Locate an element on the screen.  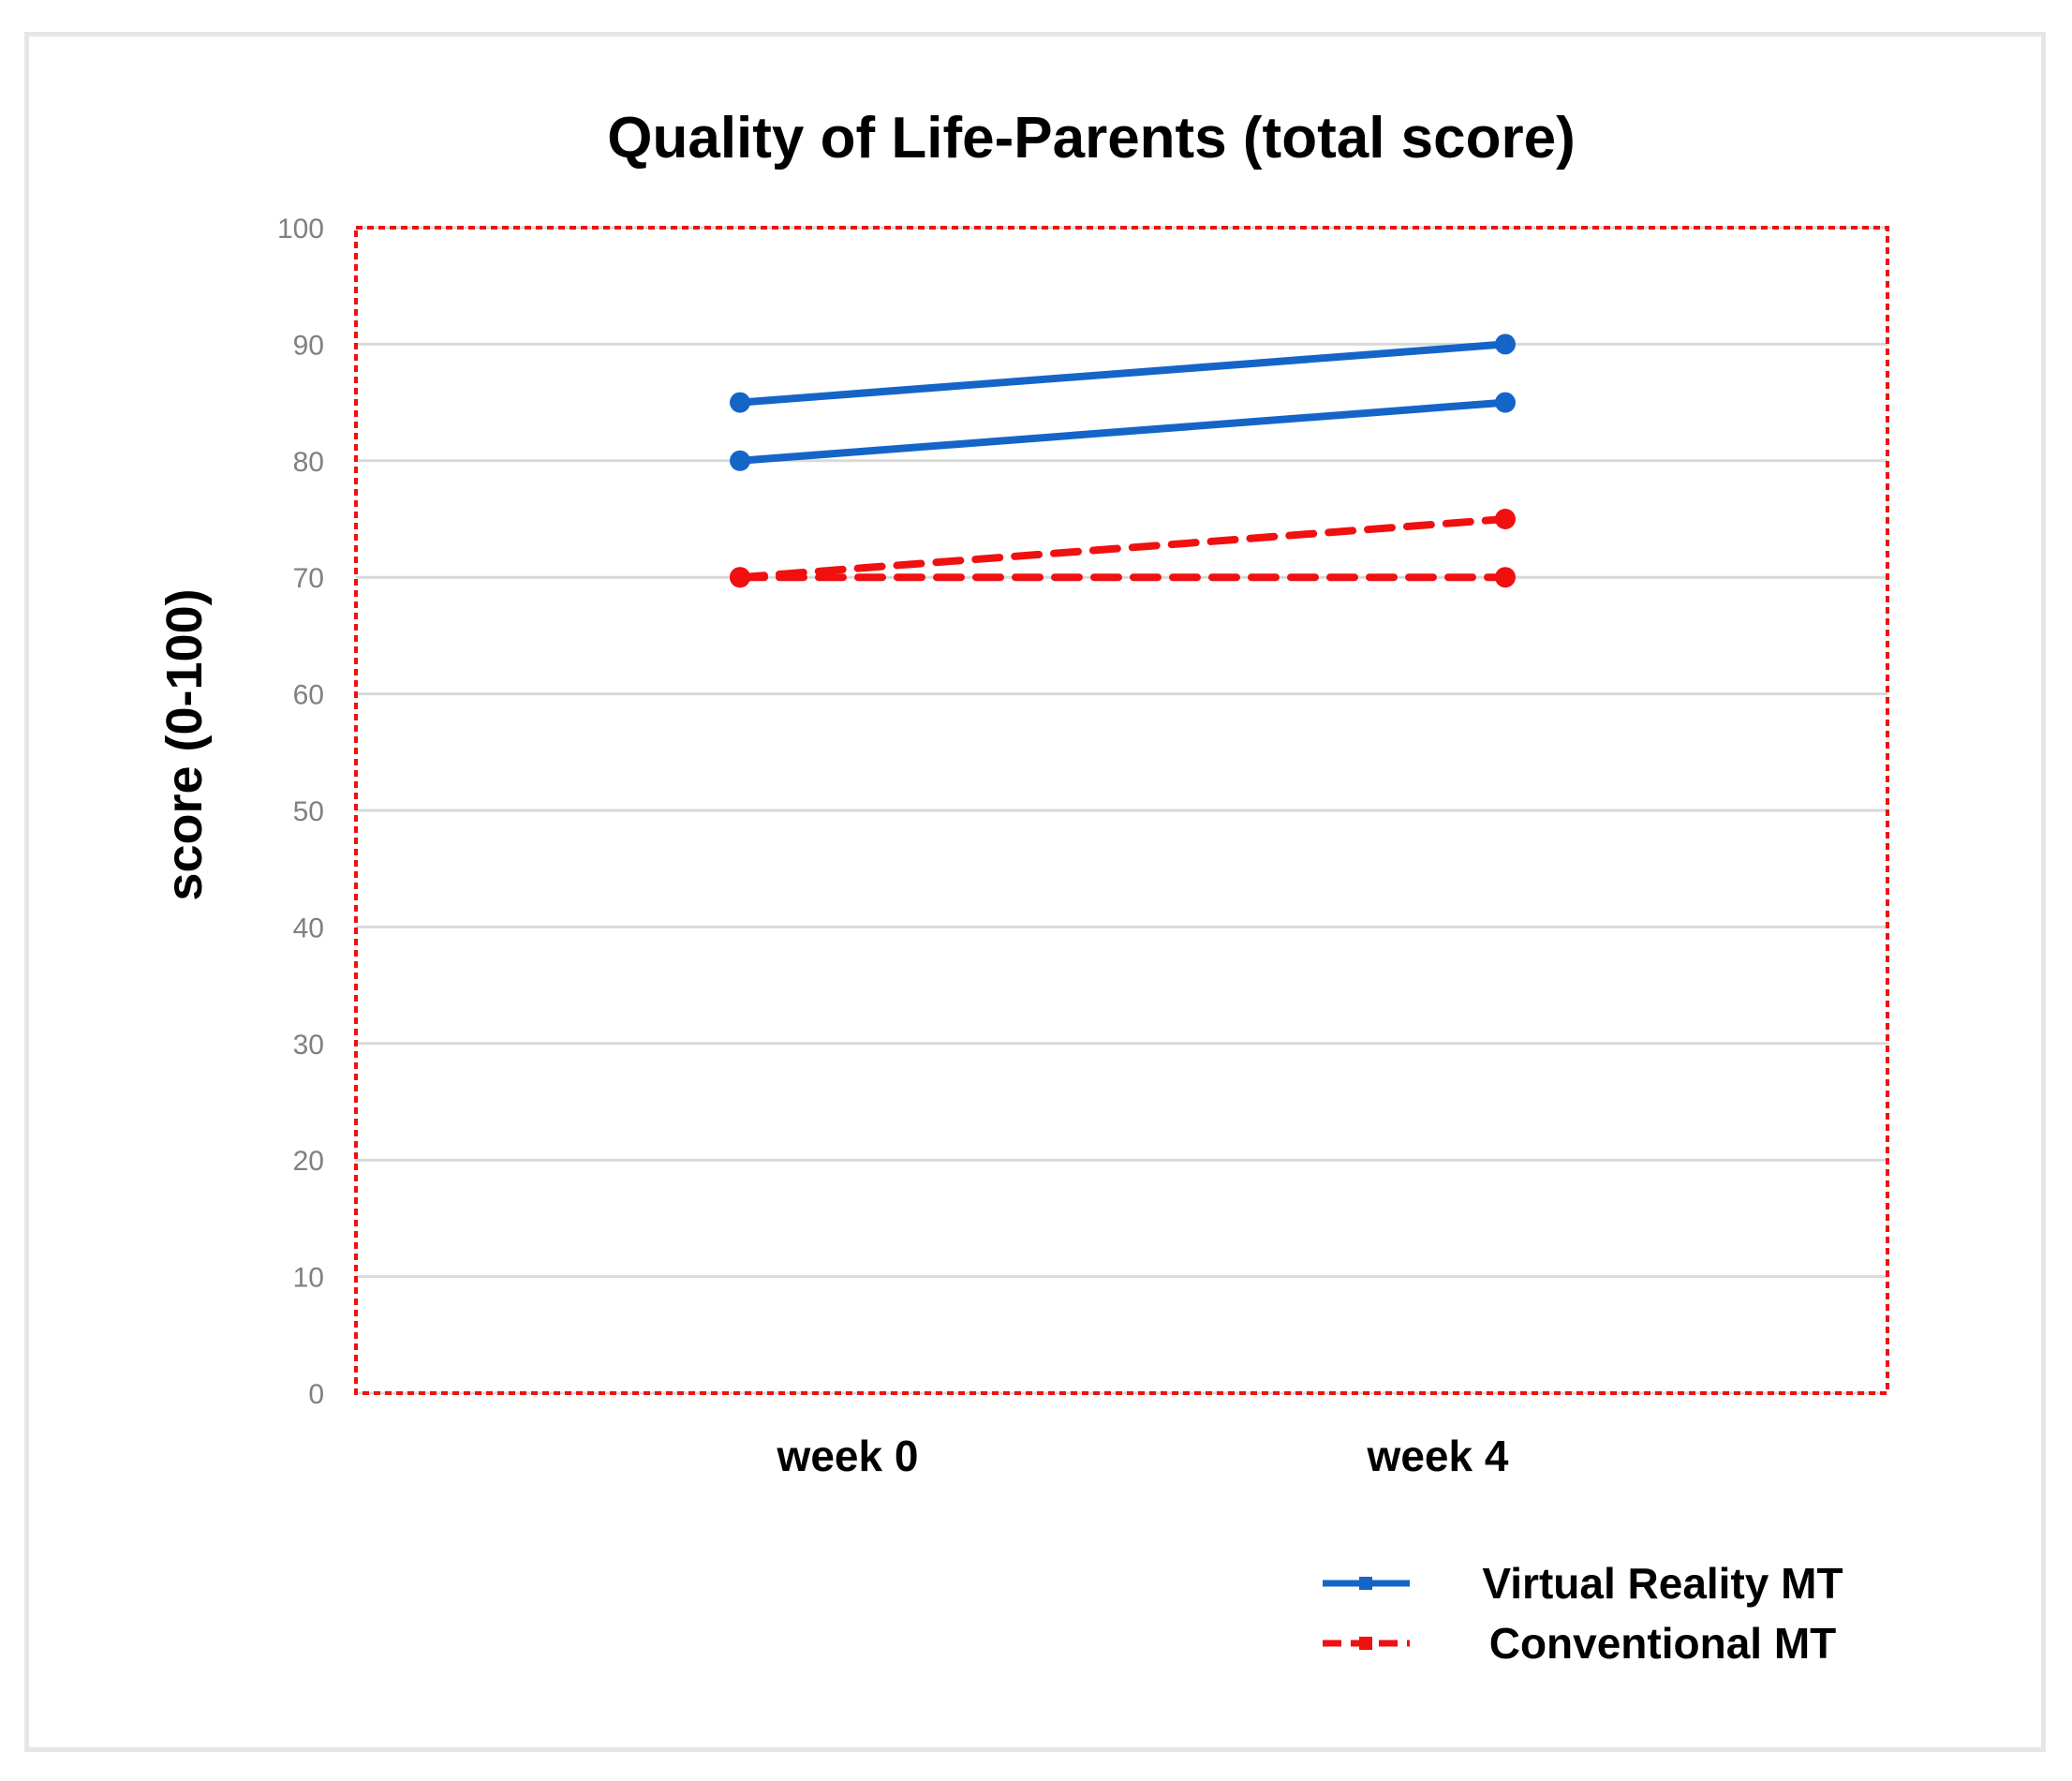
y-axis-label: score (0-100) is located at coordinates (184, 744).